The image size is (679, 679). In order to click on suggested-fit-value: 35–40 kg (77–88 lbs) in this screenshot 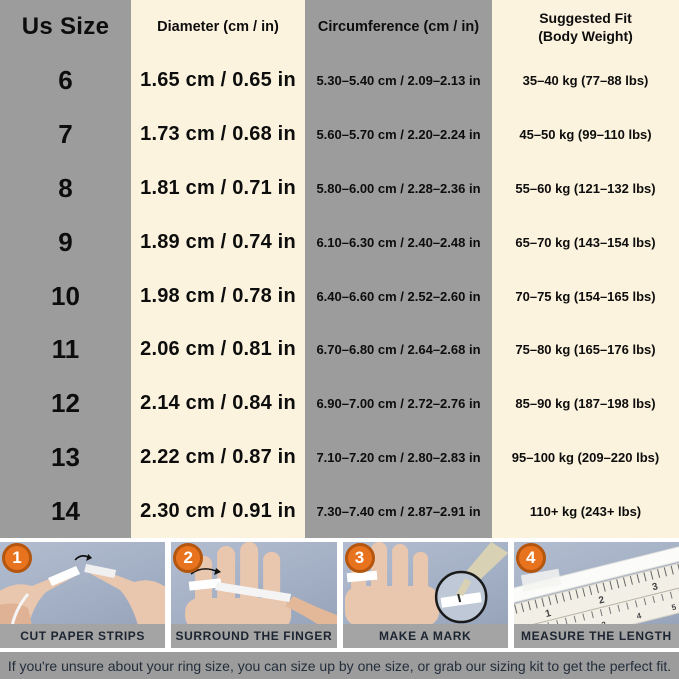, I will do `click(585, 81)`.